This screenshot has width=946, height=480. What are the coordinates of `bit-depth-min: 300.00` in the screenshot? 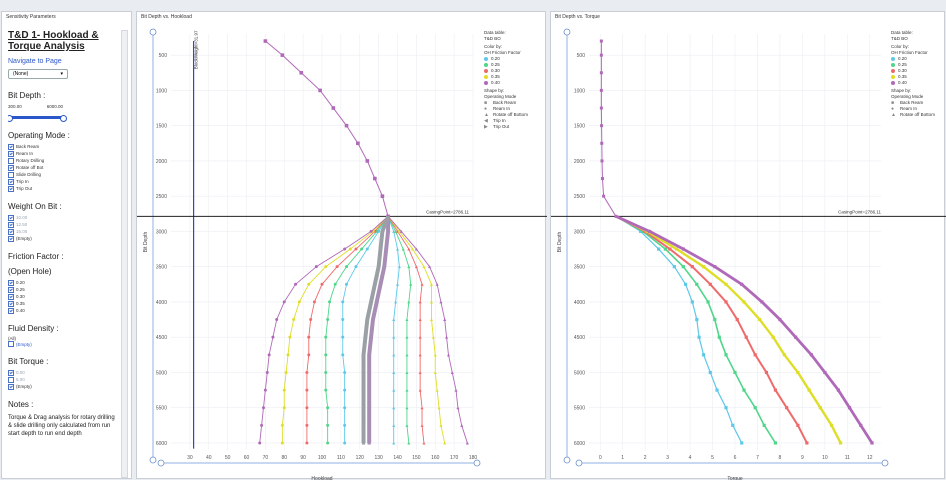 It's located at (15, 106).